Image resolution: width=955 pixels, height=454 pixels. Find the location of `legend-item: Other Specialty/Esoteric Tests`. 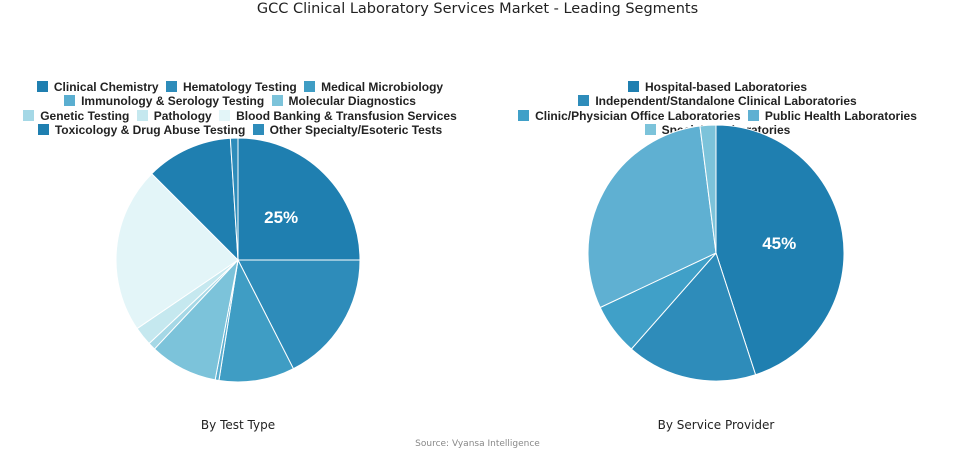

legend-item: Other Specialty/Esoteric Tests is located at coordinates (347, 129).